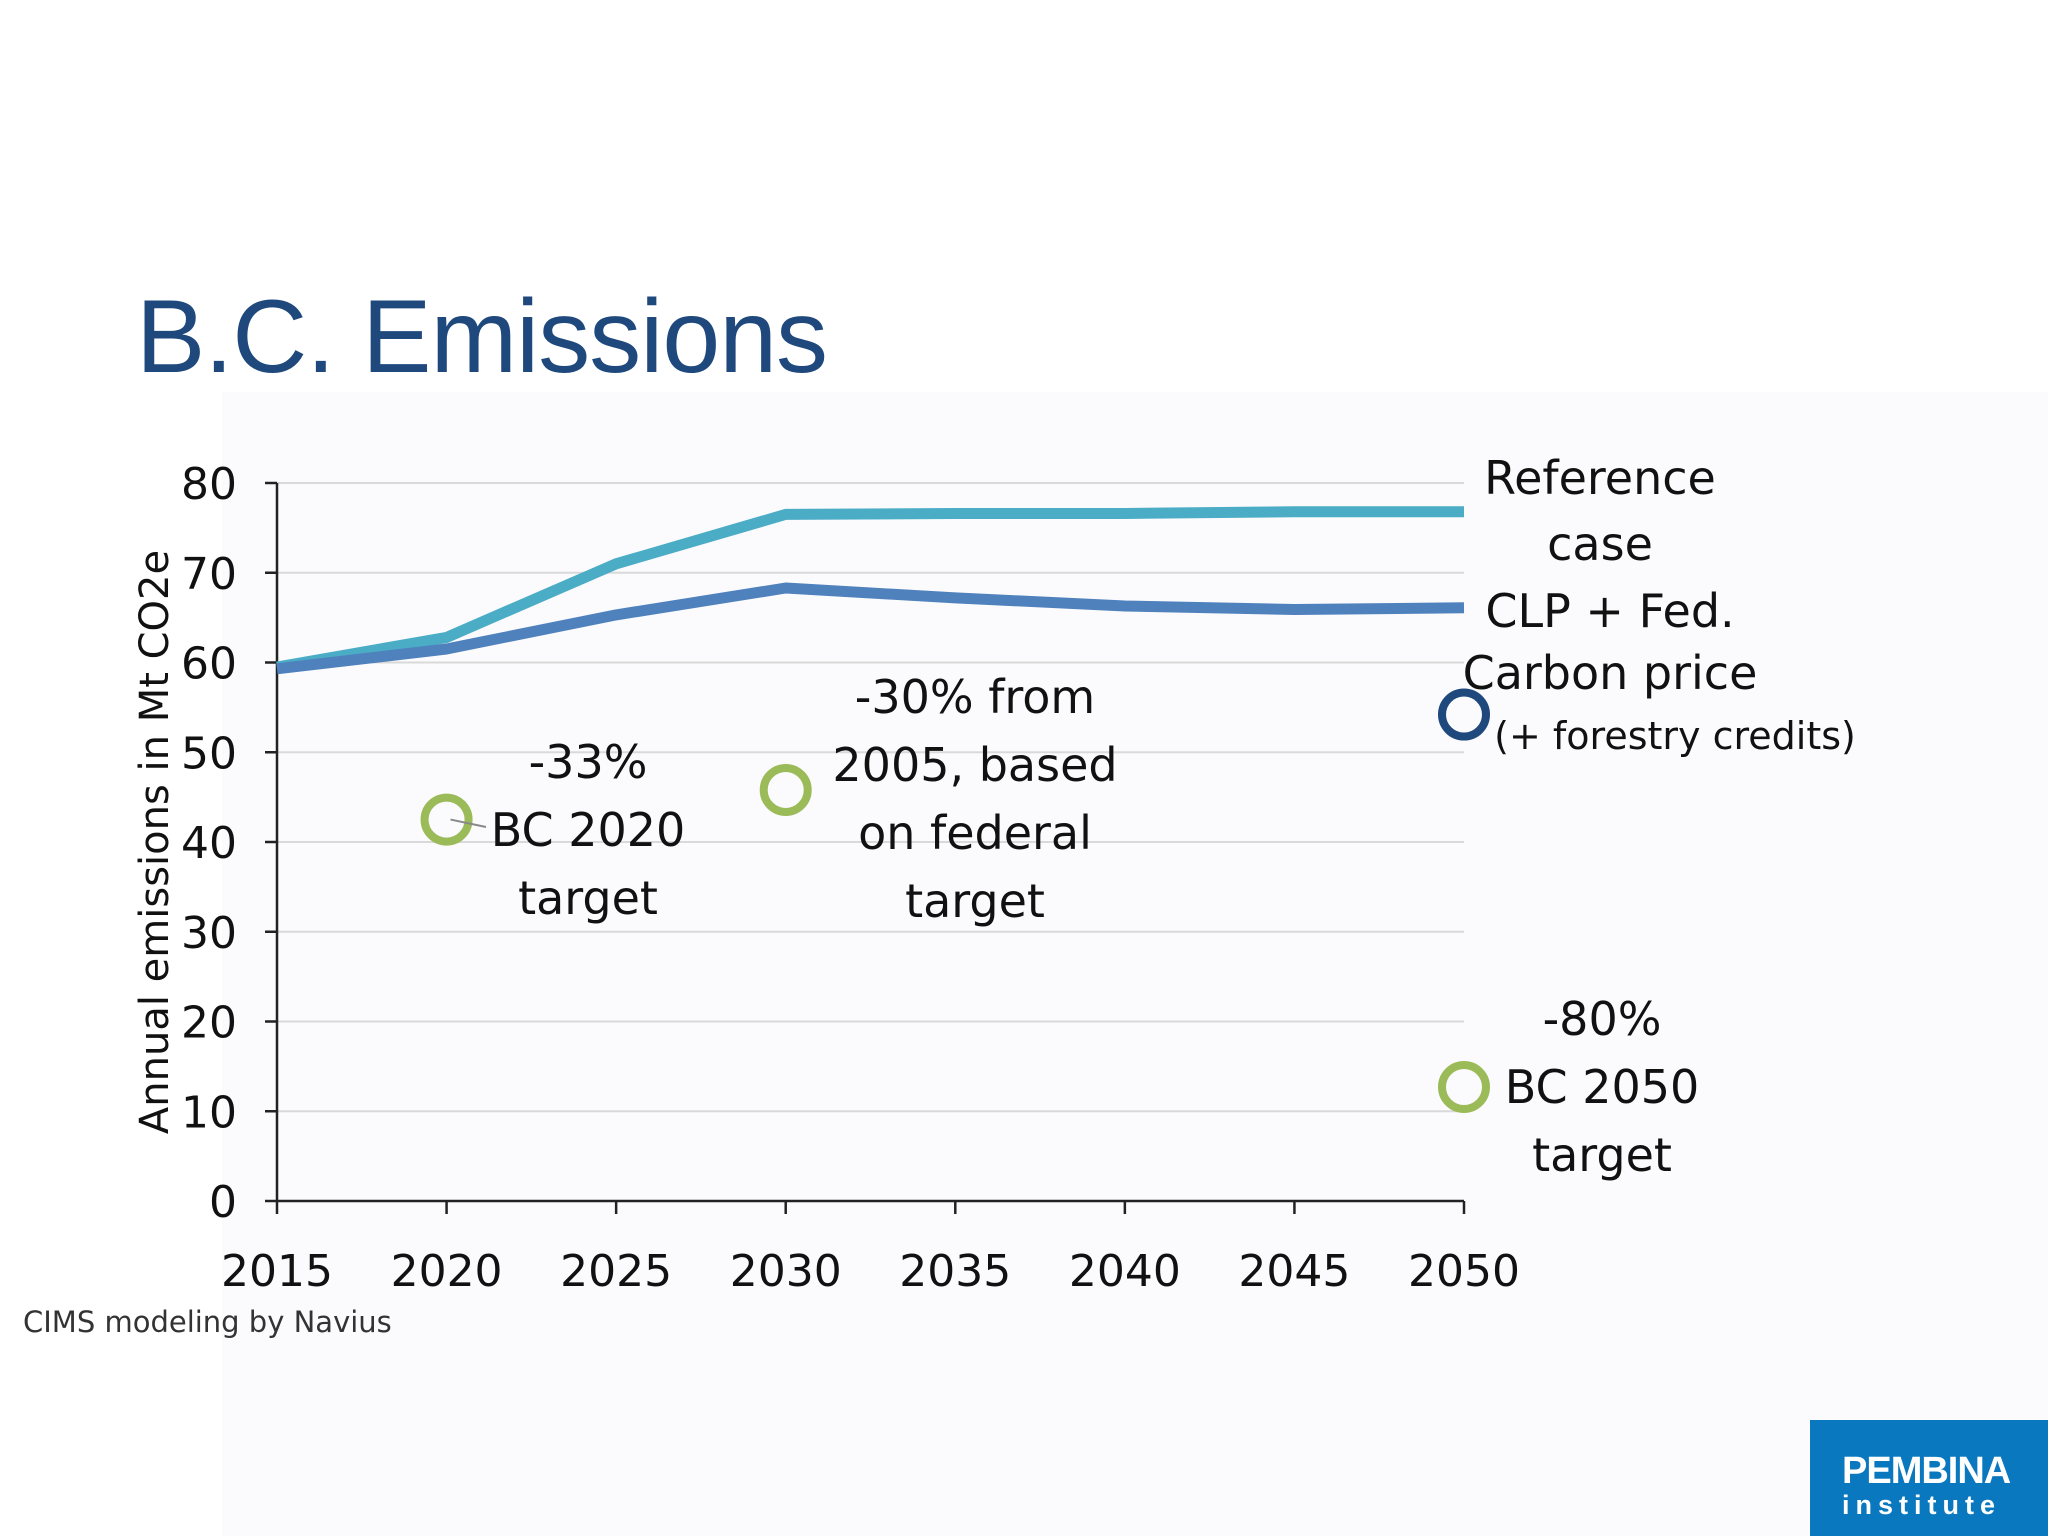 This screenshot has height=1536, width=2048. What do you see at coordinates (209, 574) in the screenshot?
I see `y-tick-label: 70` at bounding box center [209, 574].